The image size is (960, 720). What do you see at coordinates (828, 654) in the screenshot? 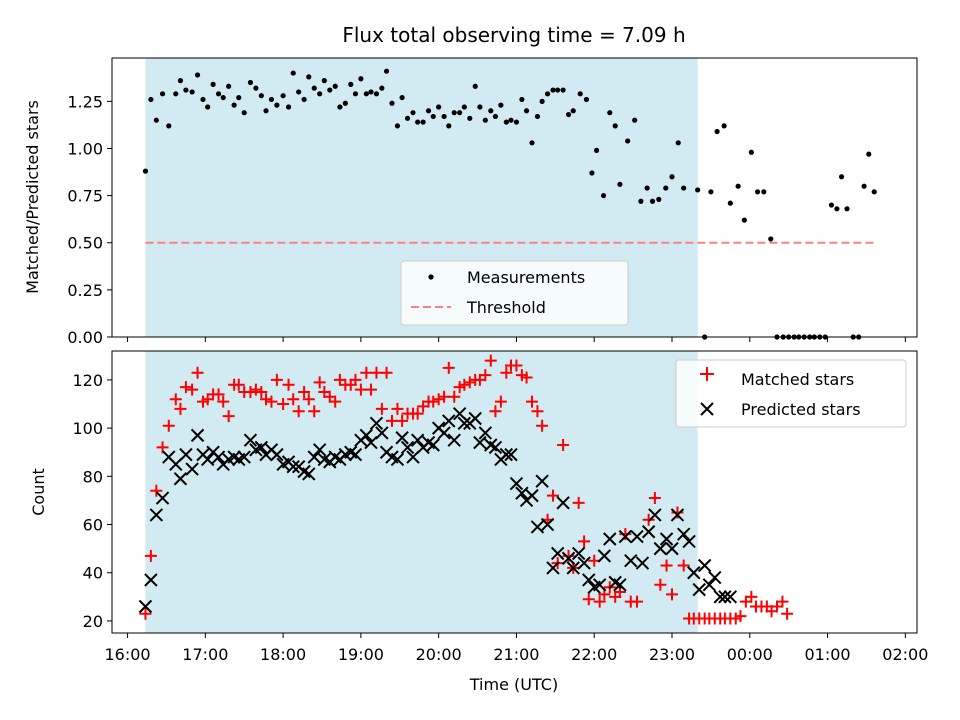
I see `x-tick-label: 01:00` at bounding box center [828, 654].